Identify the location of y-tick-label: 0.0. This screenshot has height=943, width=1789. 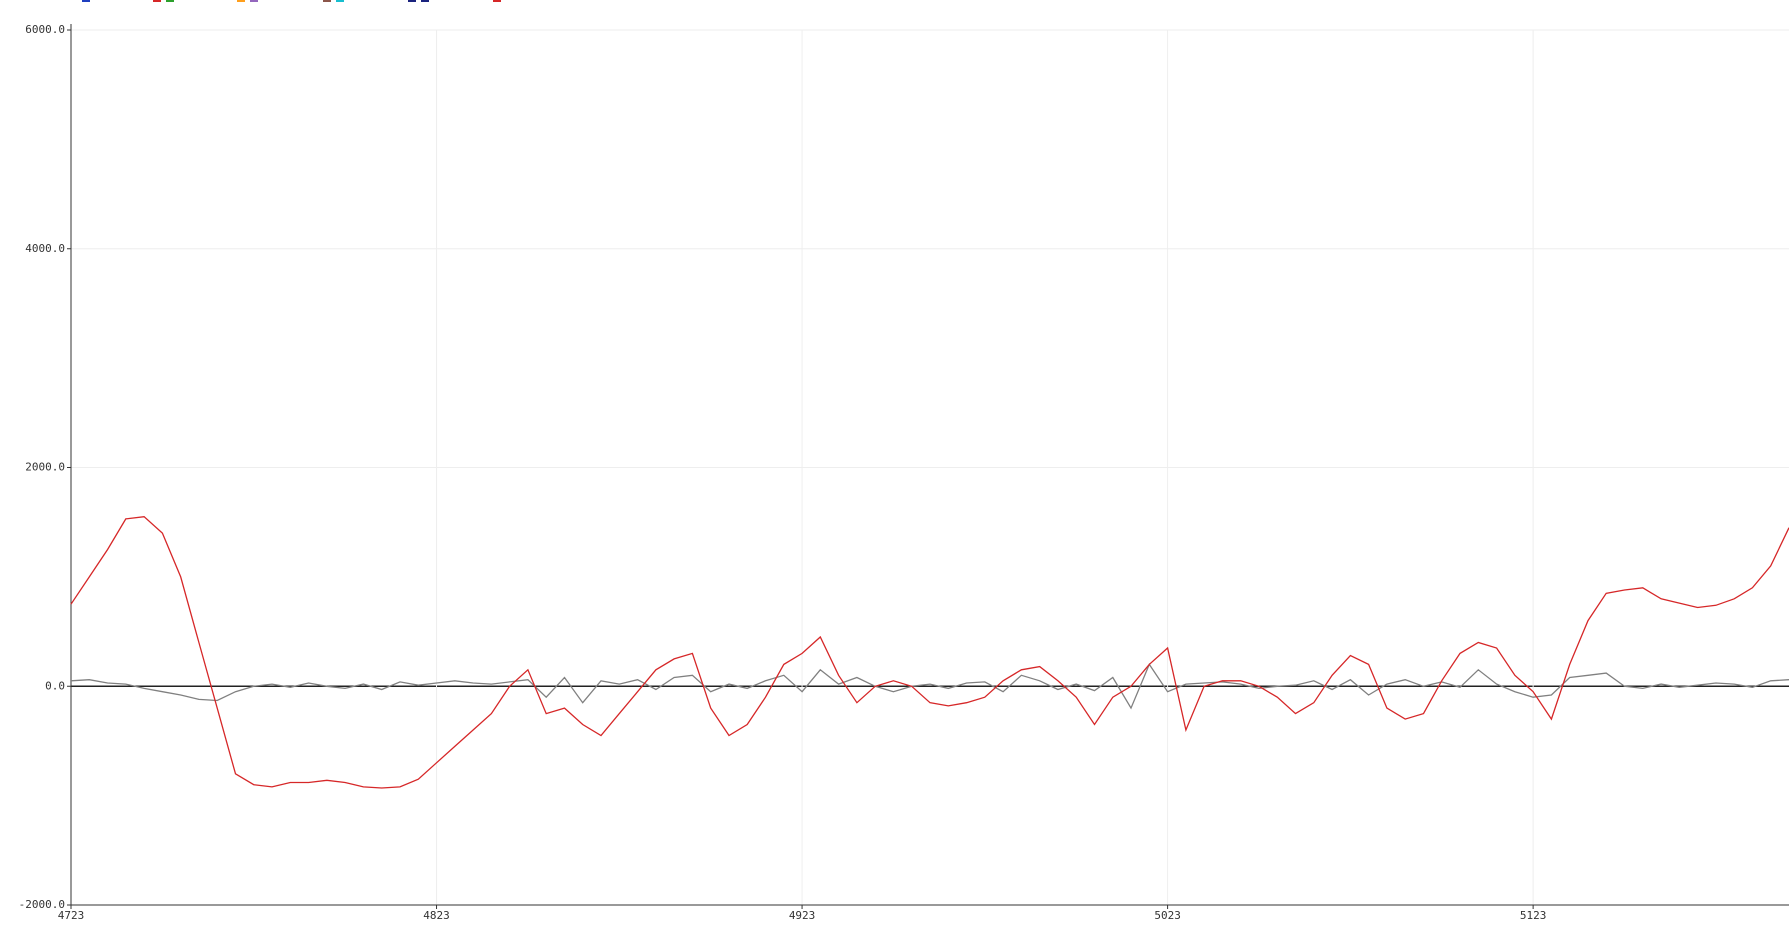
(55, 685).